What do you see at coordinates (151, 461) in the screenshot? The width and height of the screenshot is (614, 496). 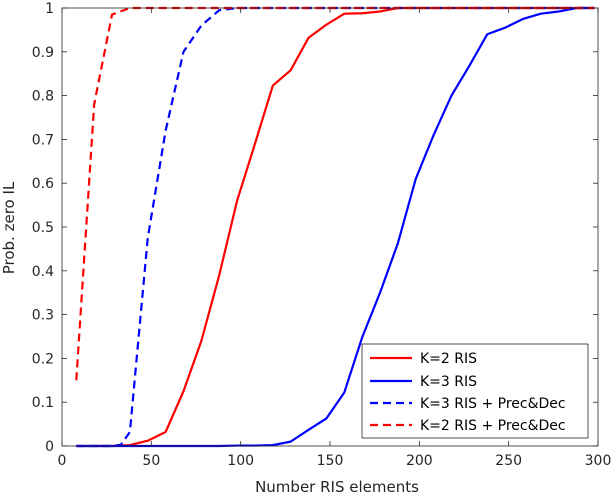 I see `x-tick-label: 50` at bounding box center [151, 461].